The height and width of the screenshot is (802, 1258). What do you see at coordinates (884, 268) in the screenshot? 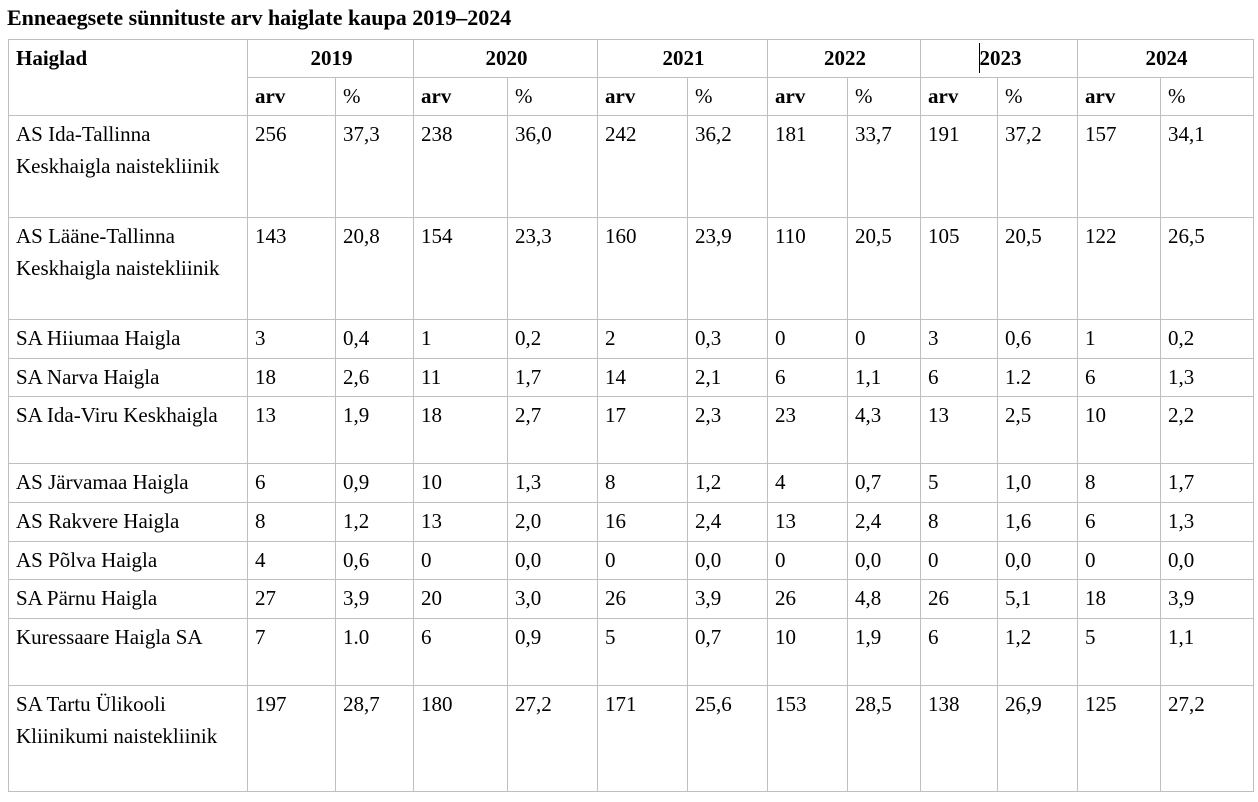
I see `percent-cell: 20,5` at bounding box center [884, 268].